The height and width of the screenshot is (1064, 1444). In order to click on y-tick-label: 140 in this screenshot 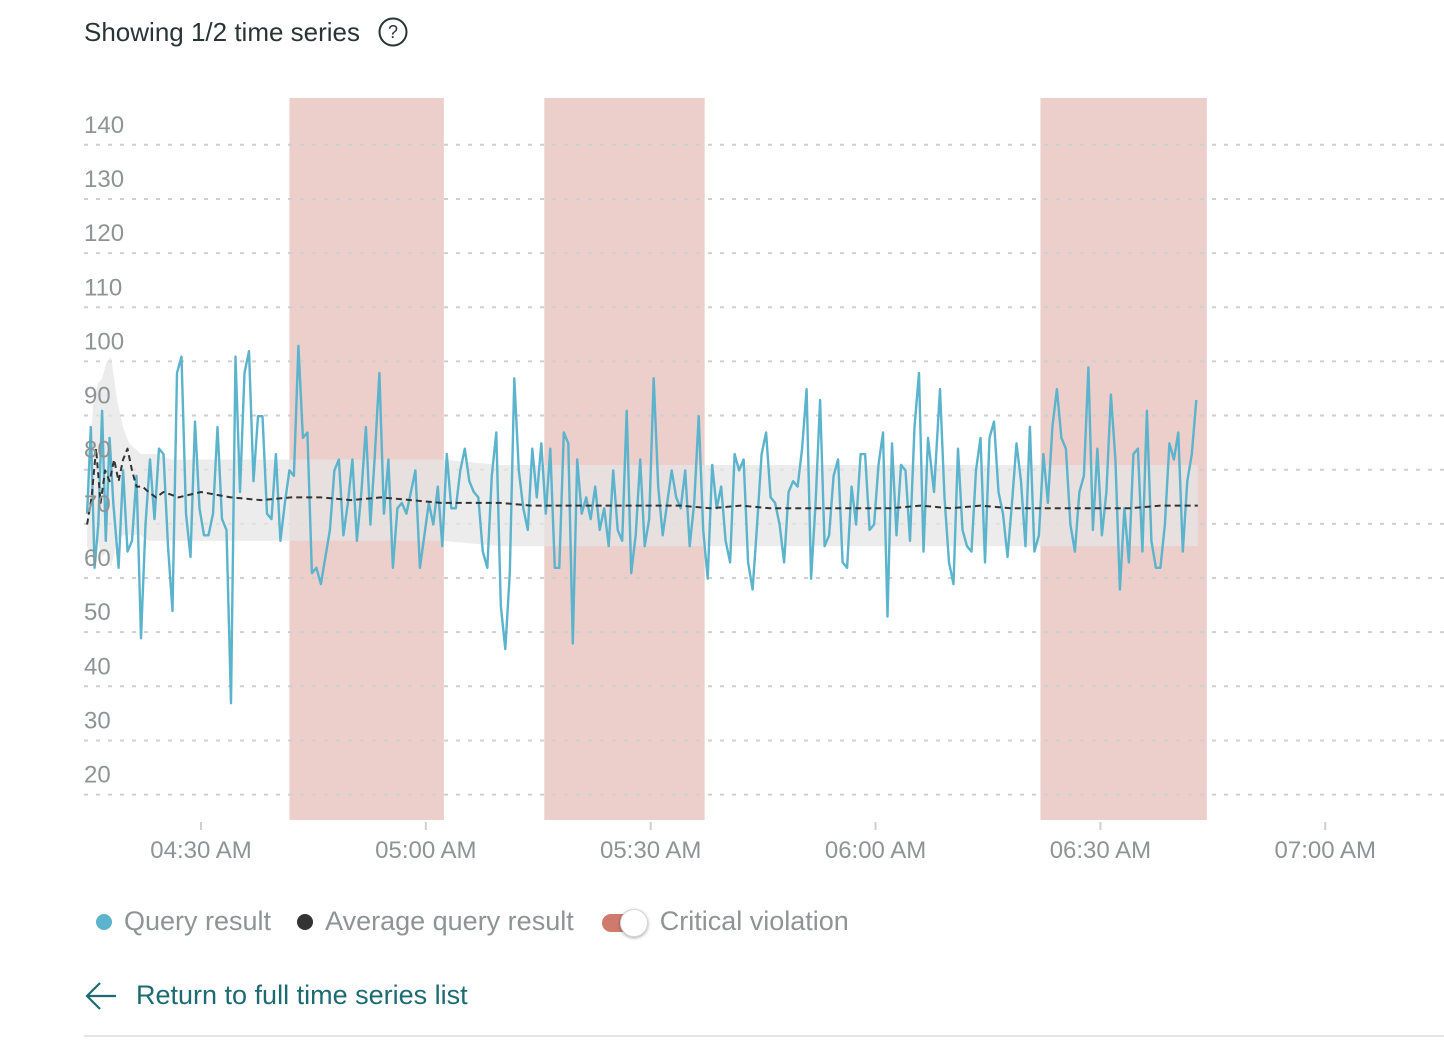, I will do `click(104, 125)`.